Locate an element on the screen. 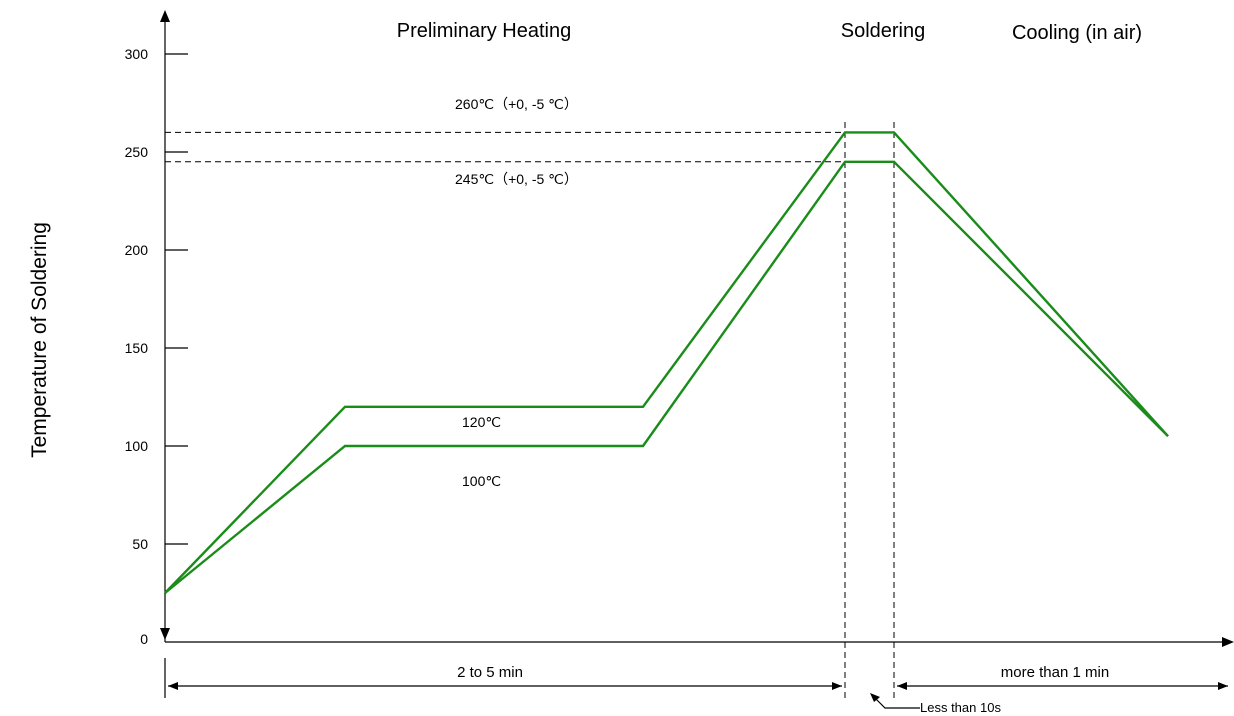  y-tick-label-250: 250 is located at coordinates (137, 152).